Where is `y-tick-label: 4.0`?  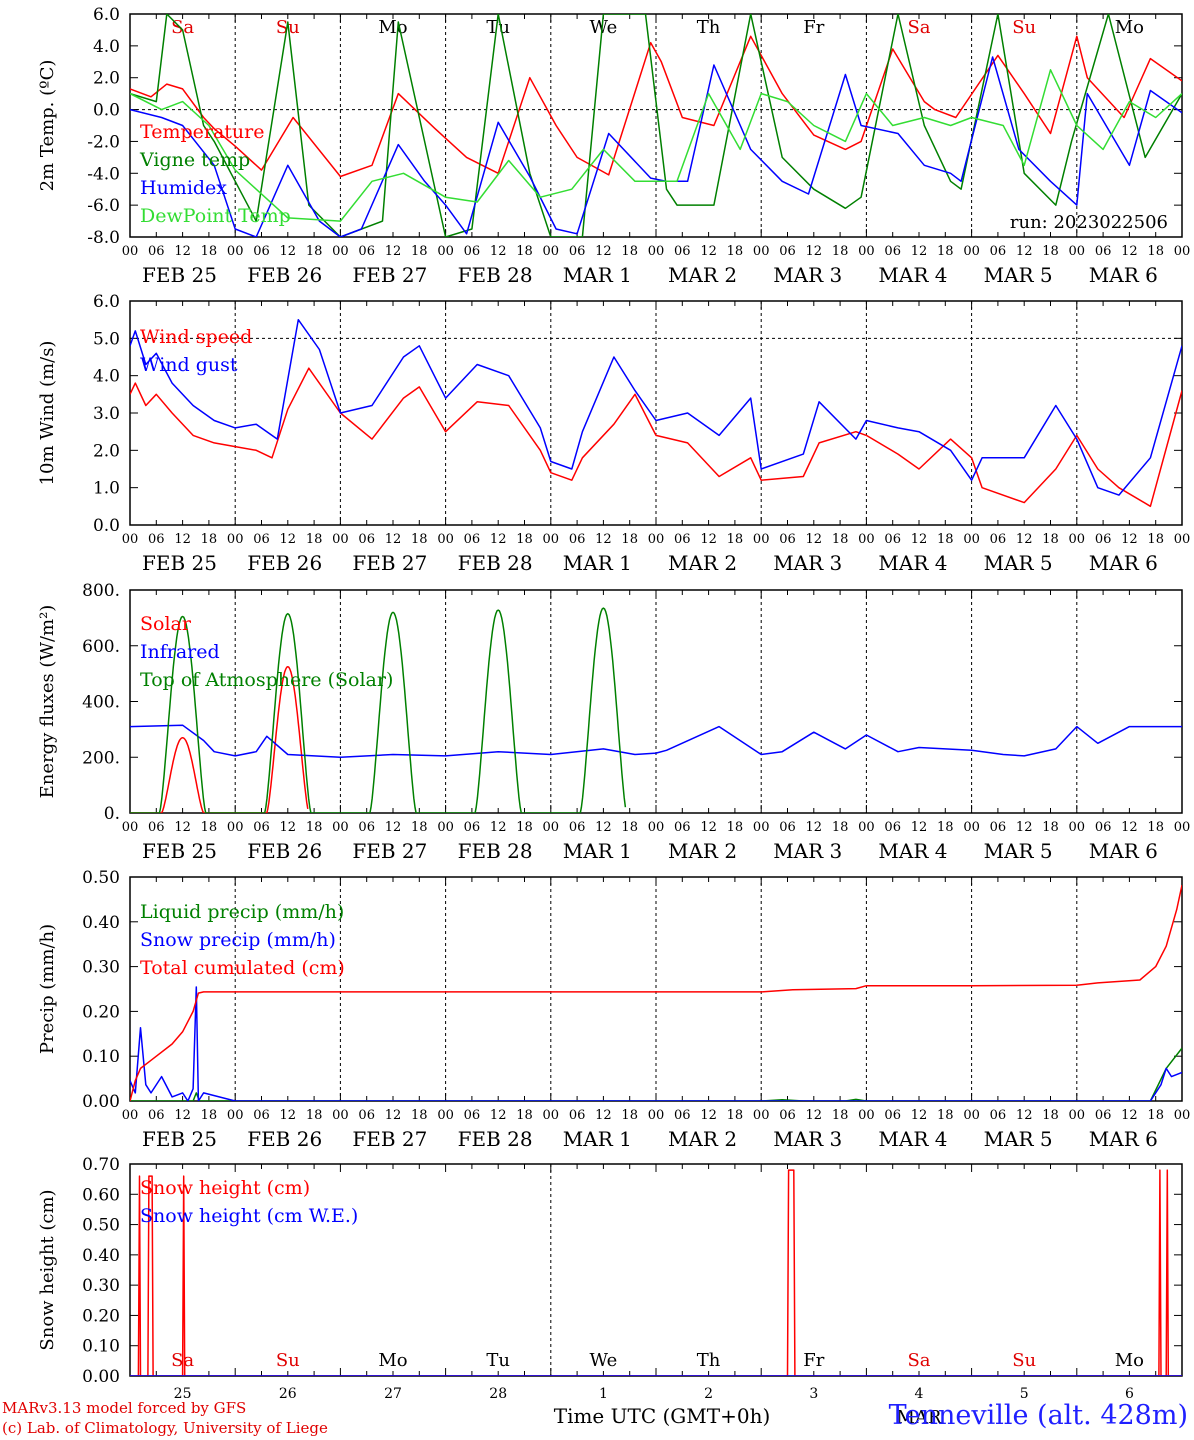 y-tick-label: 4.0 is located at coordinates (106, 47).